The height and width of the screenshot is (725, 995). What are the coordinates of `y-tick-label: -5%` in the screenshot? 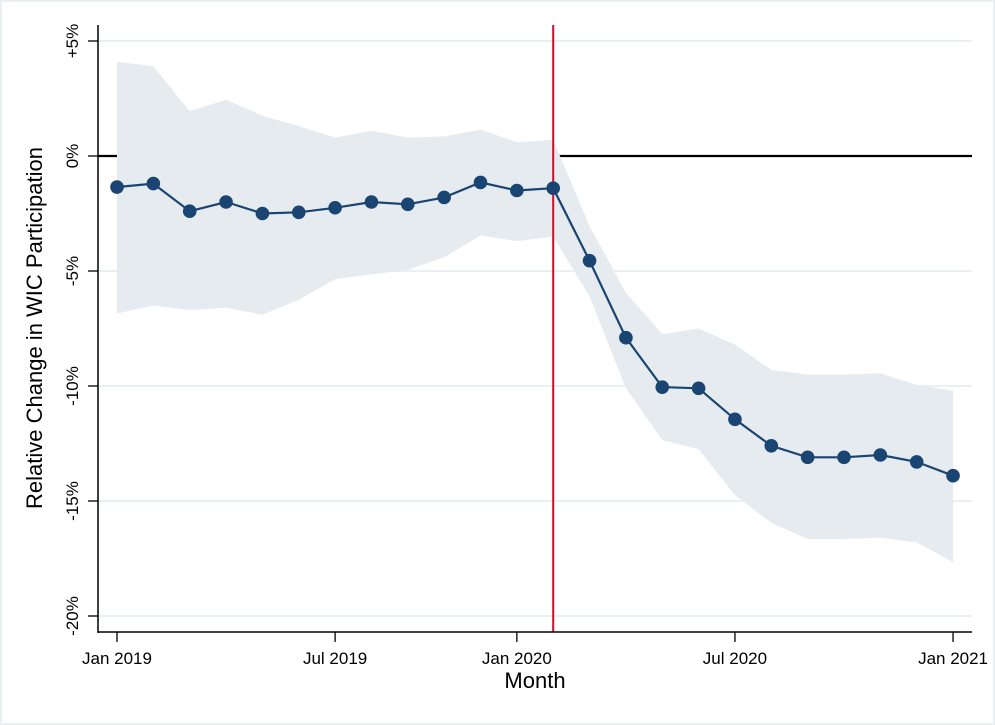 It's located at (72, 271).